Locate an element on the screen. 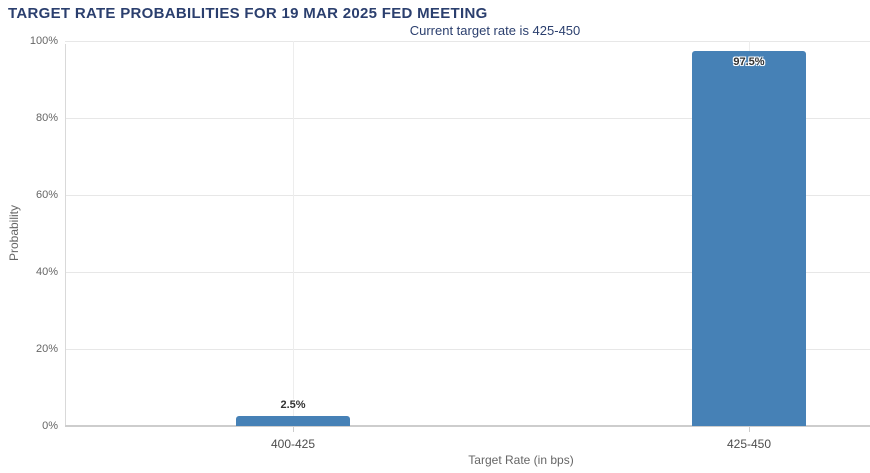  x-tick-label: 400-425 is located at coordinates (293, 444).